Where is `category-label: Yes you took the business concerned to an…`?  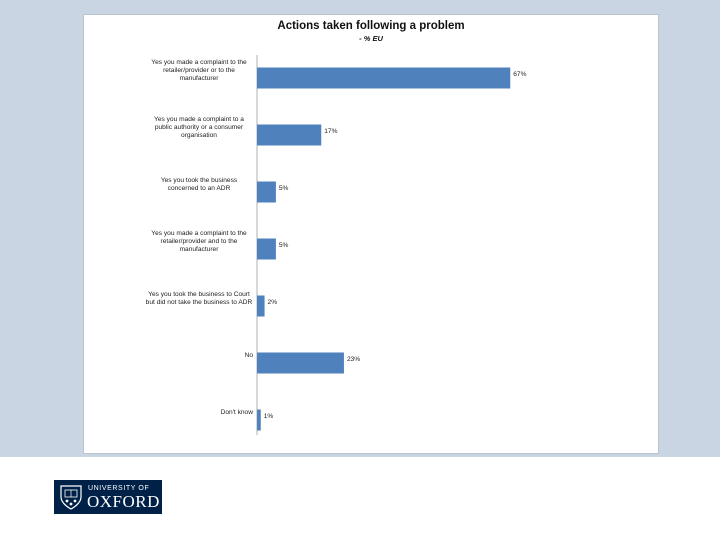
category-label: Yes you took the business concerned to an… is located at coordinates (199, 184).